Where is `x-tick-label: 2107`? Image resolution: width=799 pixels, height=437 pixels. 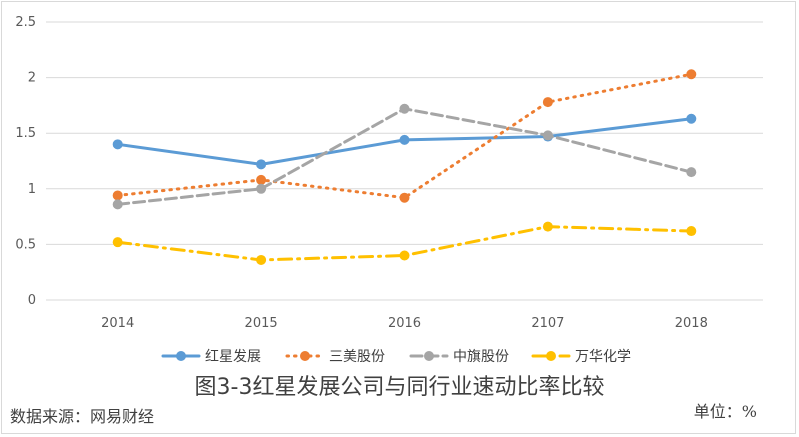 x-tick-label: 2107 is located at coordinates (547, 323).